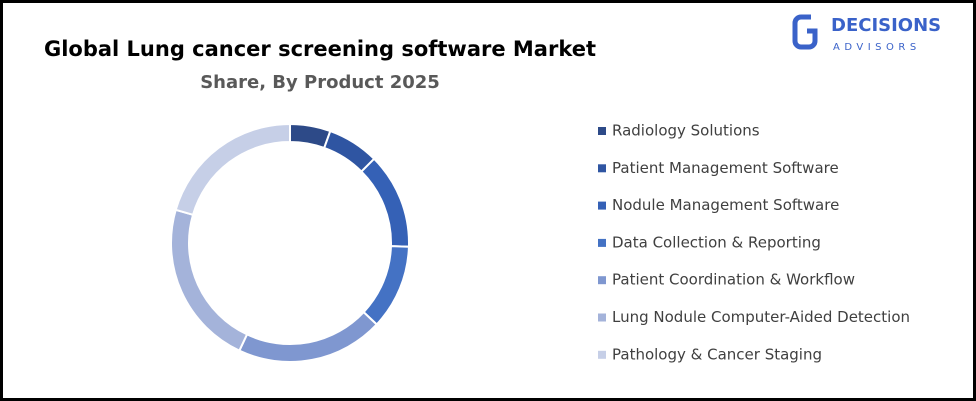 The width and height of the screenshot is (976, 401). Describe the element at coordinates (686, 131) in the screenshot. I see `legend-label: Radiology Solutions` at that location.